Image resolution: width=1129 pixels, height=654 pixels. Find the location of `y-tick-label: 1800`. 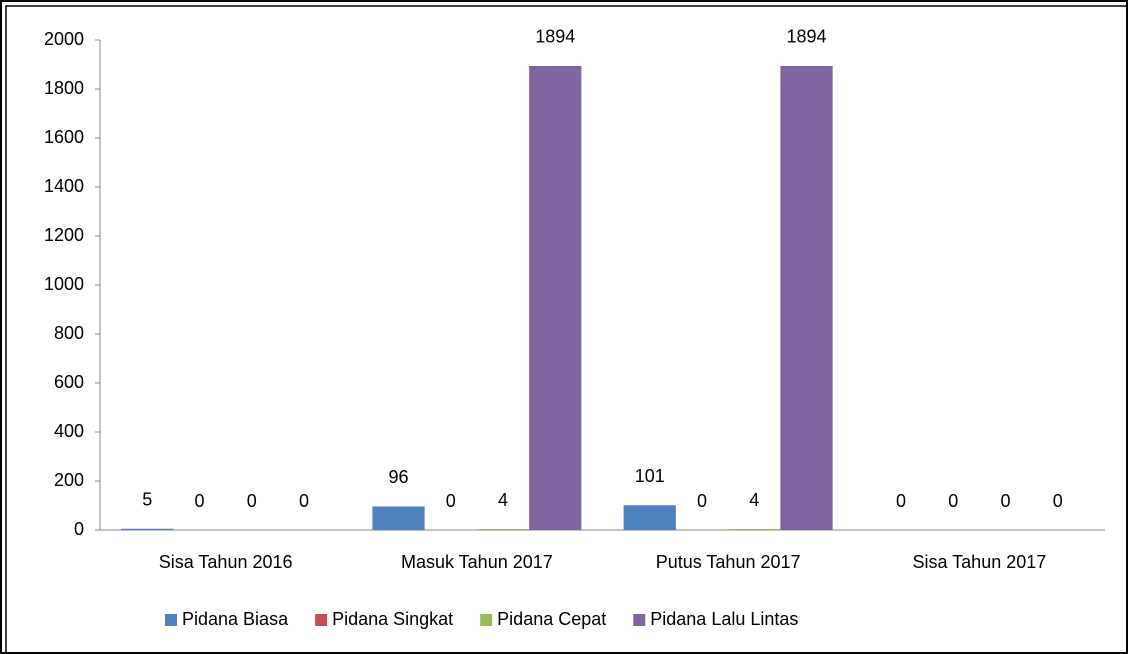

y-tick-label: 1800 is located at coordinates (64, 88).